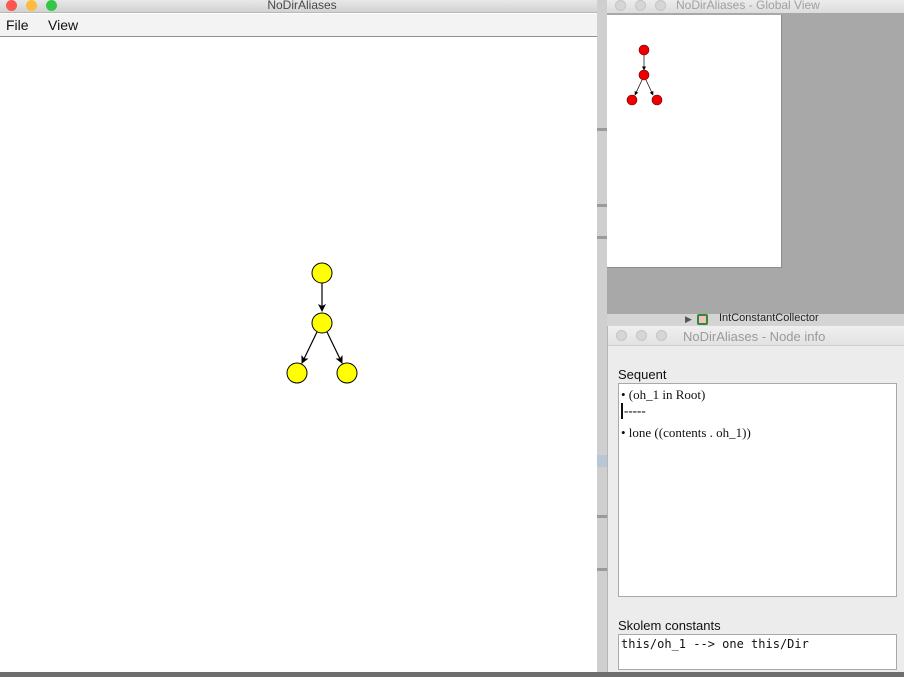  What do you see at coordinates (17, 25) in the screenshot?
I see `menu-file: File` at bounding box center [17, 25].